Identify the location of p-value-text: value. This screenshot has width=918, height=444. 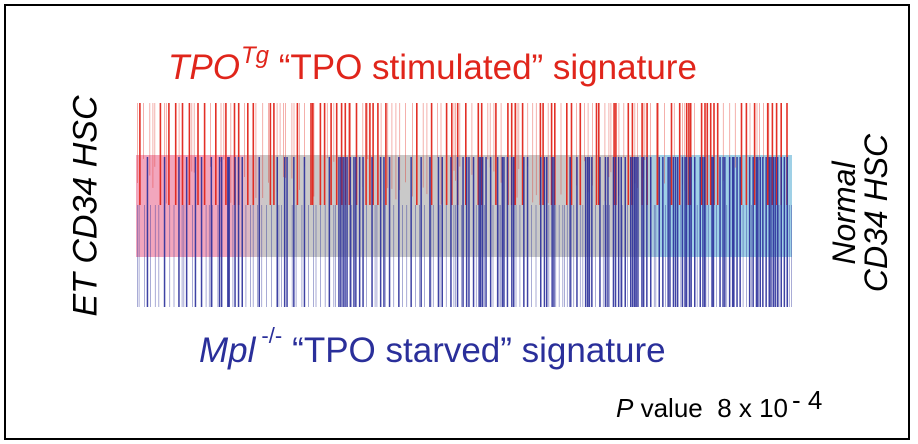
(671, 408).